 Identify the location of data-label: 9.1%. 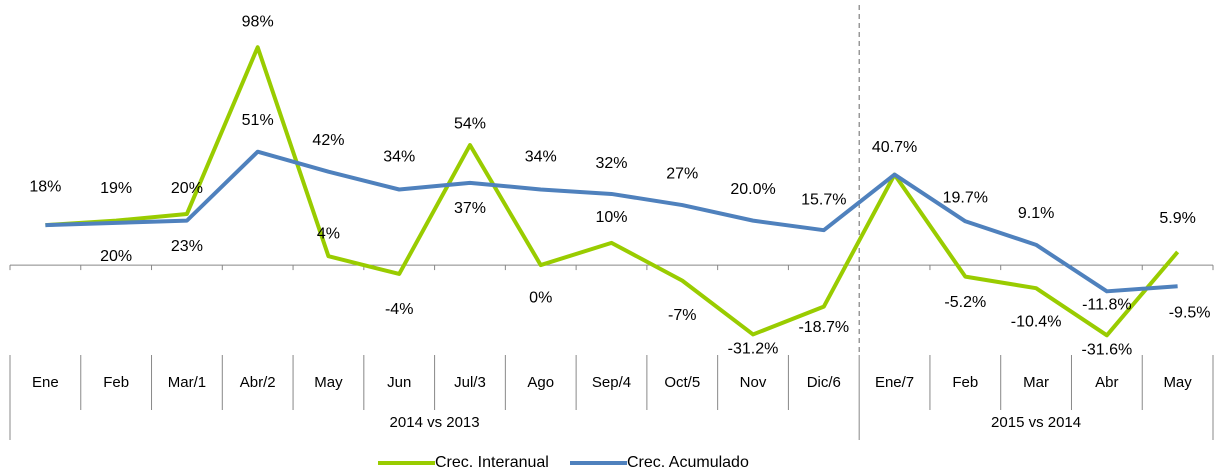
(1036, 213).